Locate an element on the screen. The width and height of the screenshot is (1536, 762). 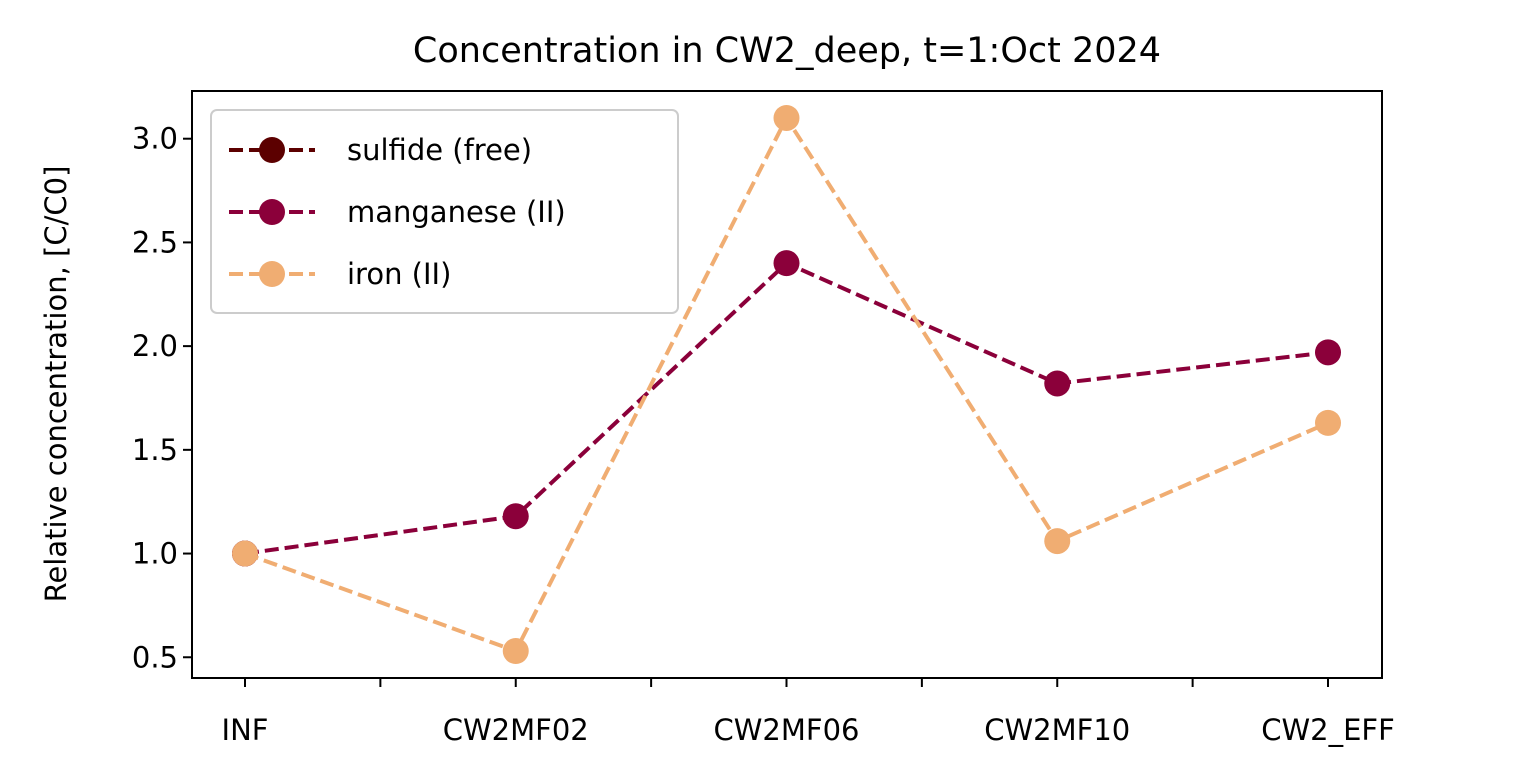
legend-label: sulfide (free) is located at coordinates (439, 150).